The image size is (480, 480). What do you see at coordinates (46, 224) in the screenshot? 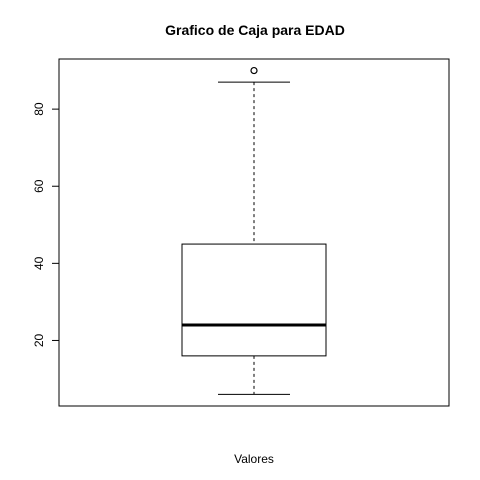
I see `y-axis: 20 40 60 80` at bounding box center [46, 224].